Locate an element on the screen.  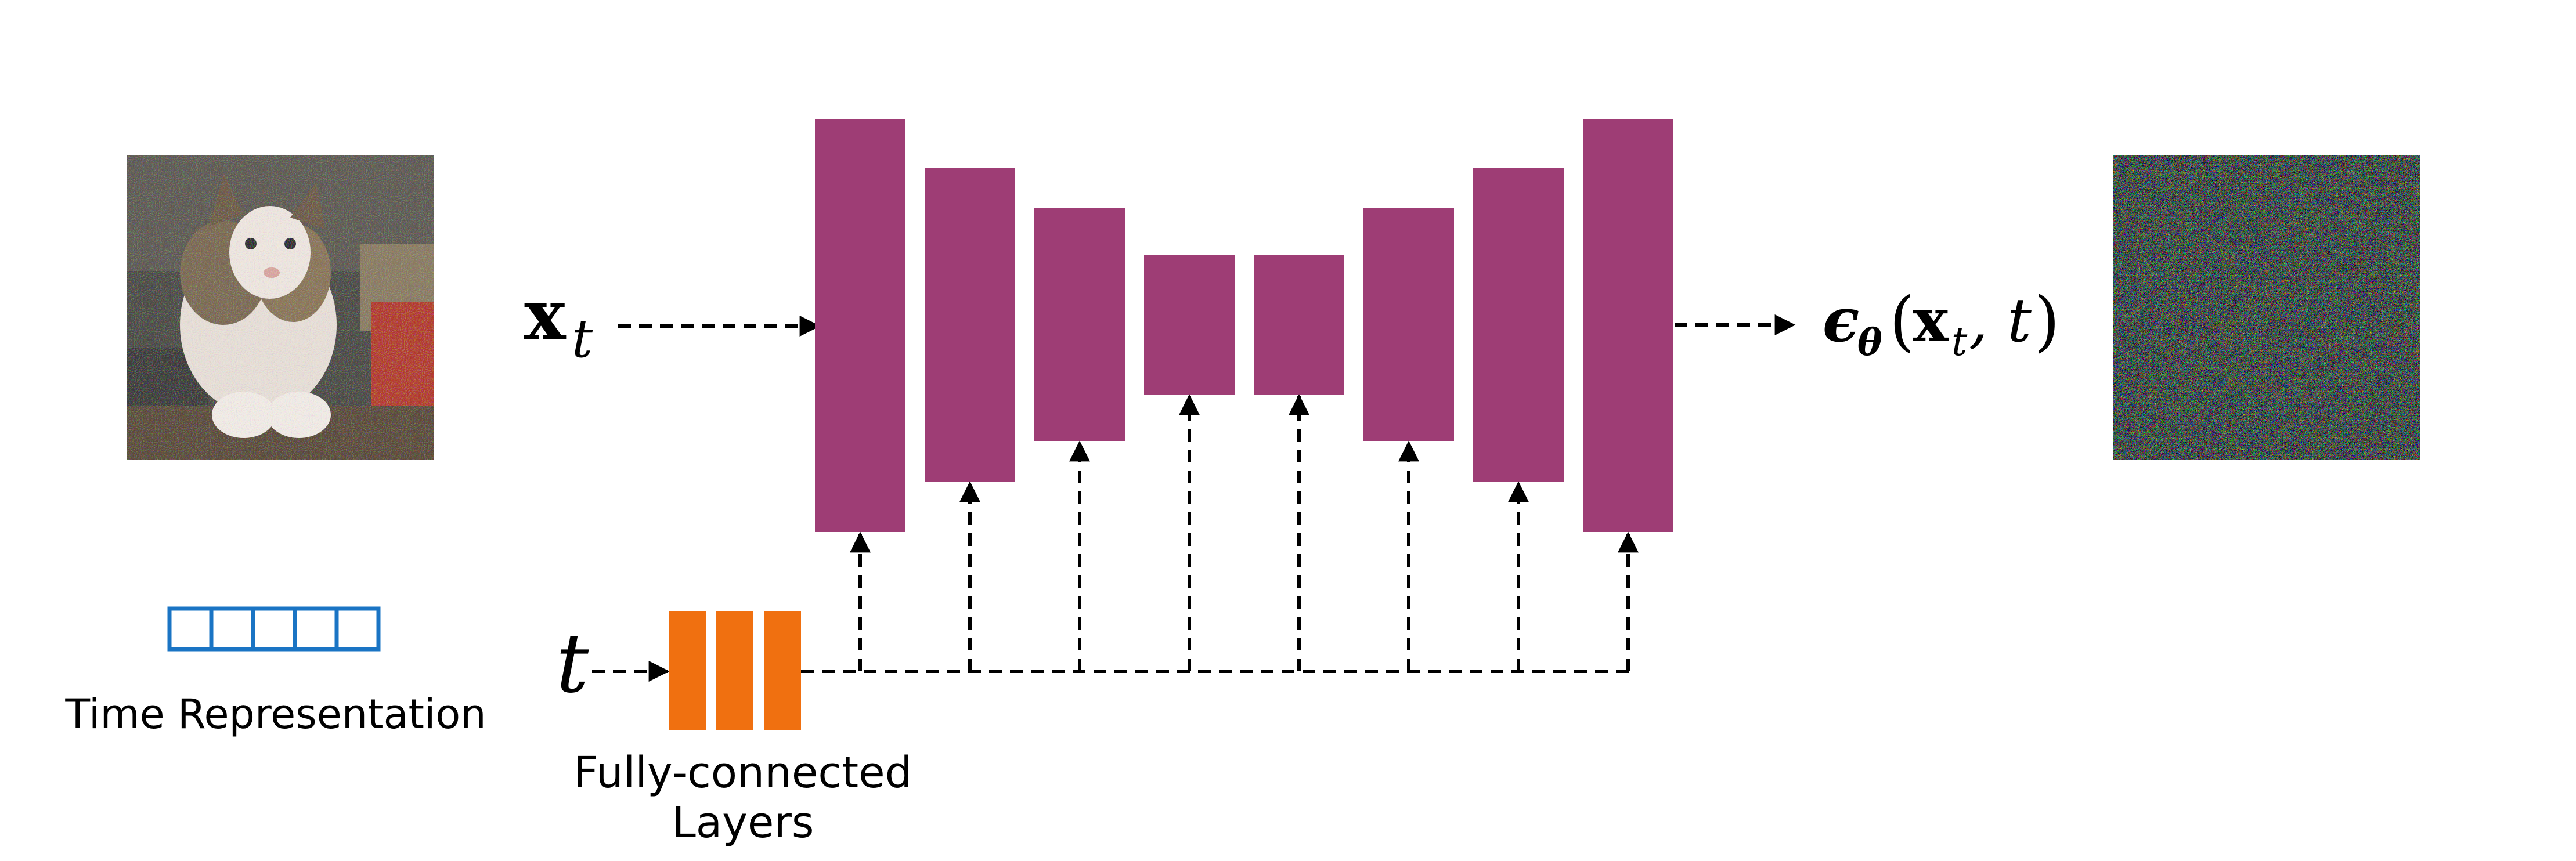
fc-label-line1: Fully-connected is located at coordinates (743, 773).